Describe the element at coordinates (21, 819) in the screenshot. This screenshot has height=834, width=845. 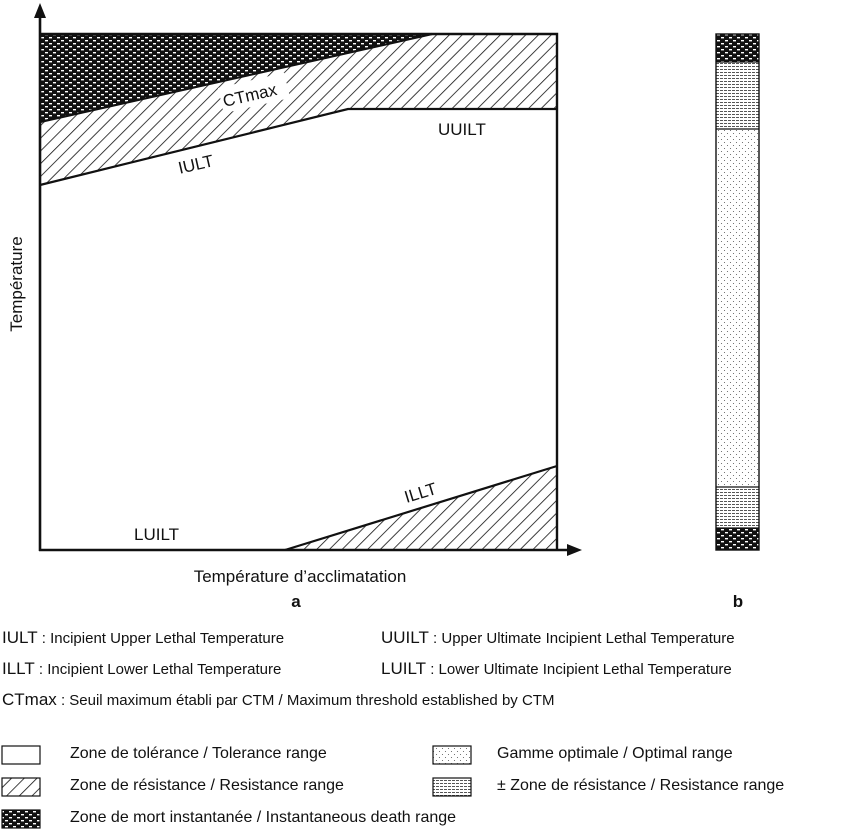
I see `swatch-death` at that location.